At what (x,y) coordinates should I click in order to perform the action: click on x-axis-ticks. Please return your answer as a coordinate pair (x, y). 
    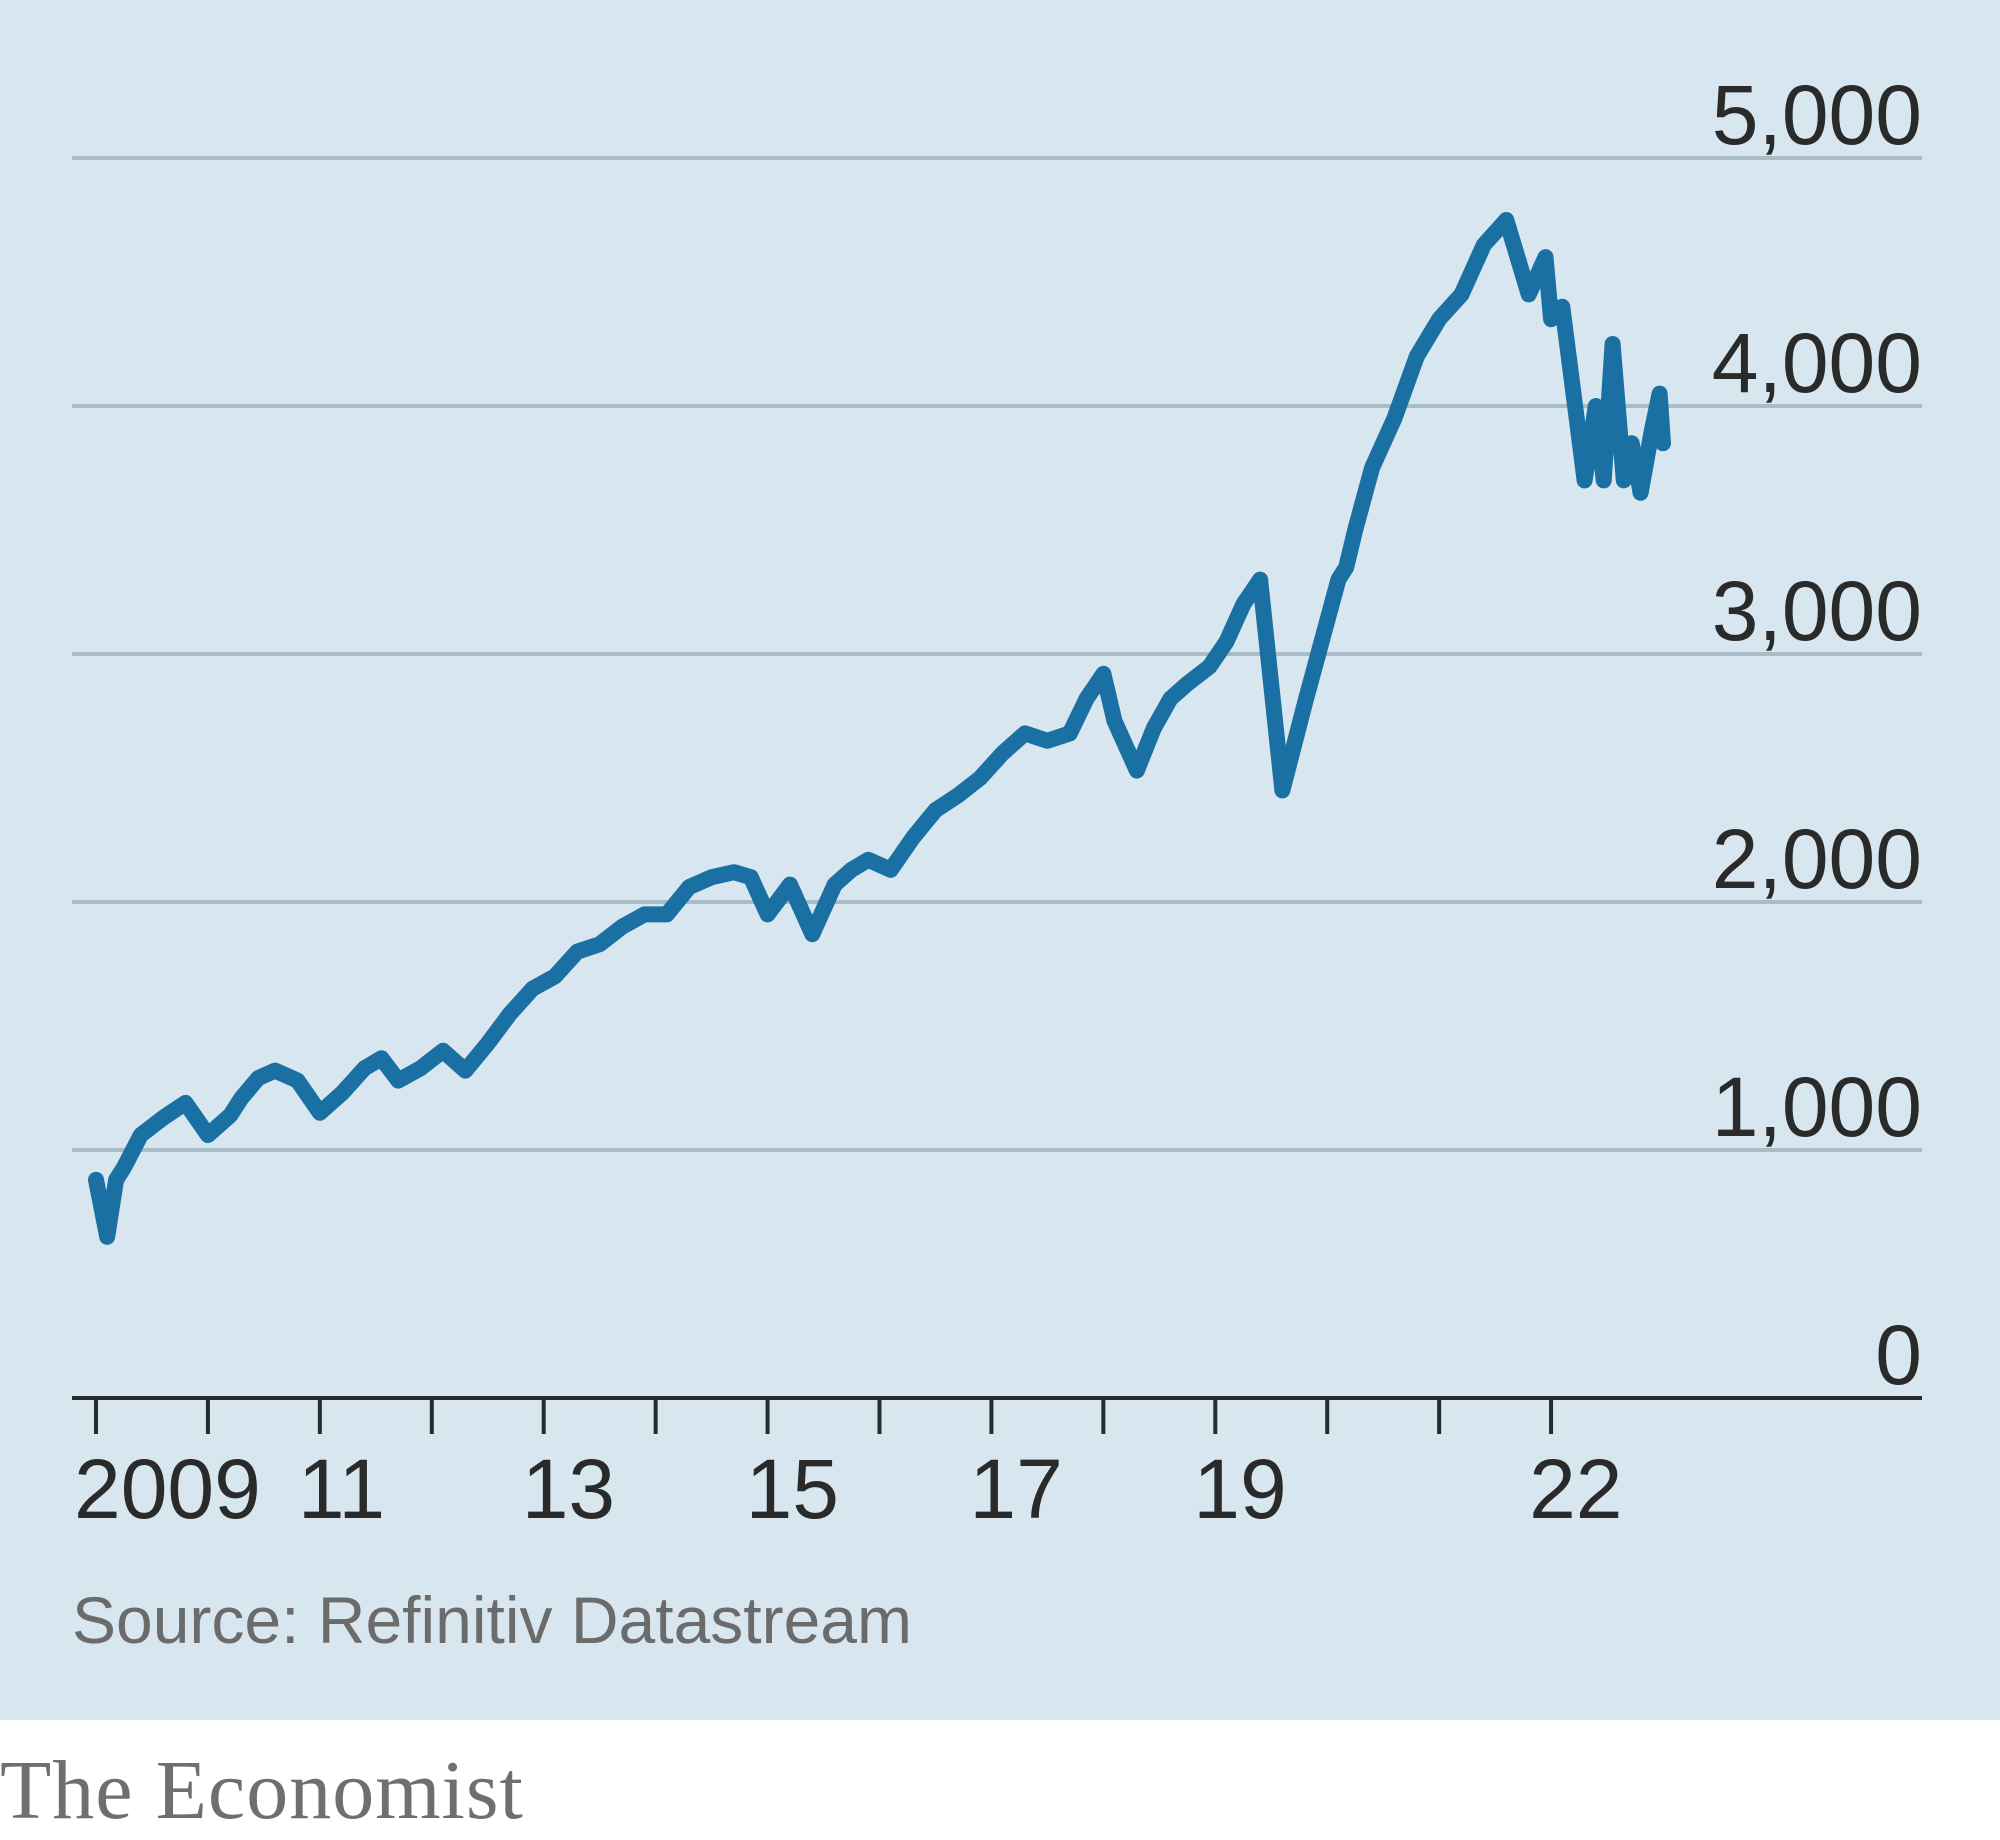
    Looking at the image, I should click on (824, 1416).